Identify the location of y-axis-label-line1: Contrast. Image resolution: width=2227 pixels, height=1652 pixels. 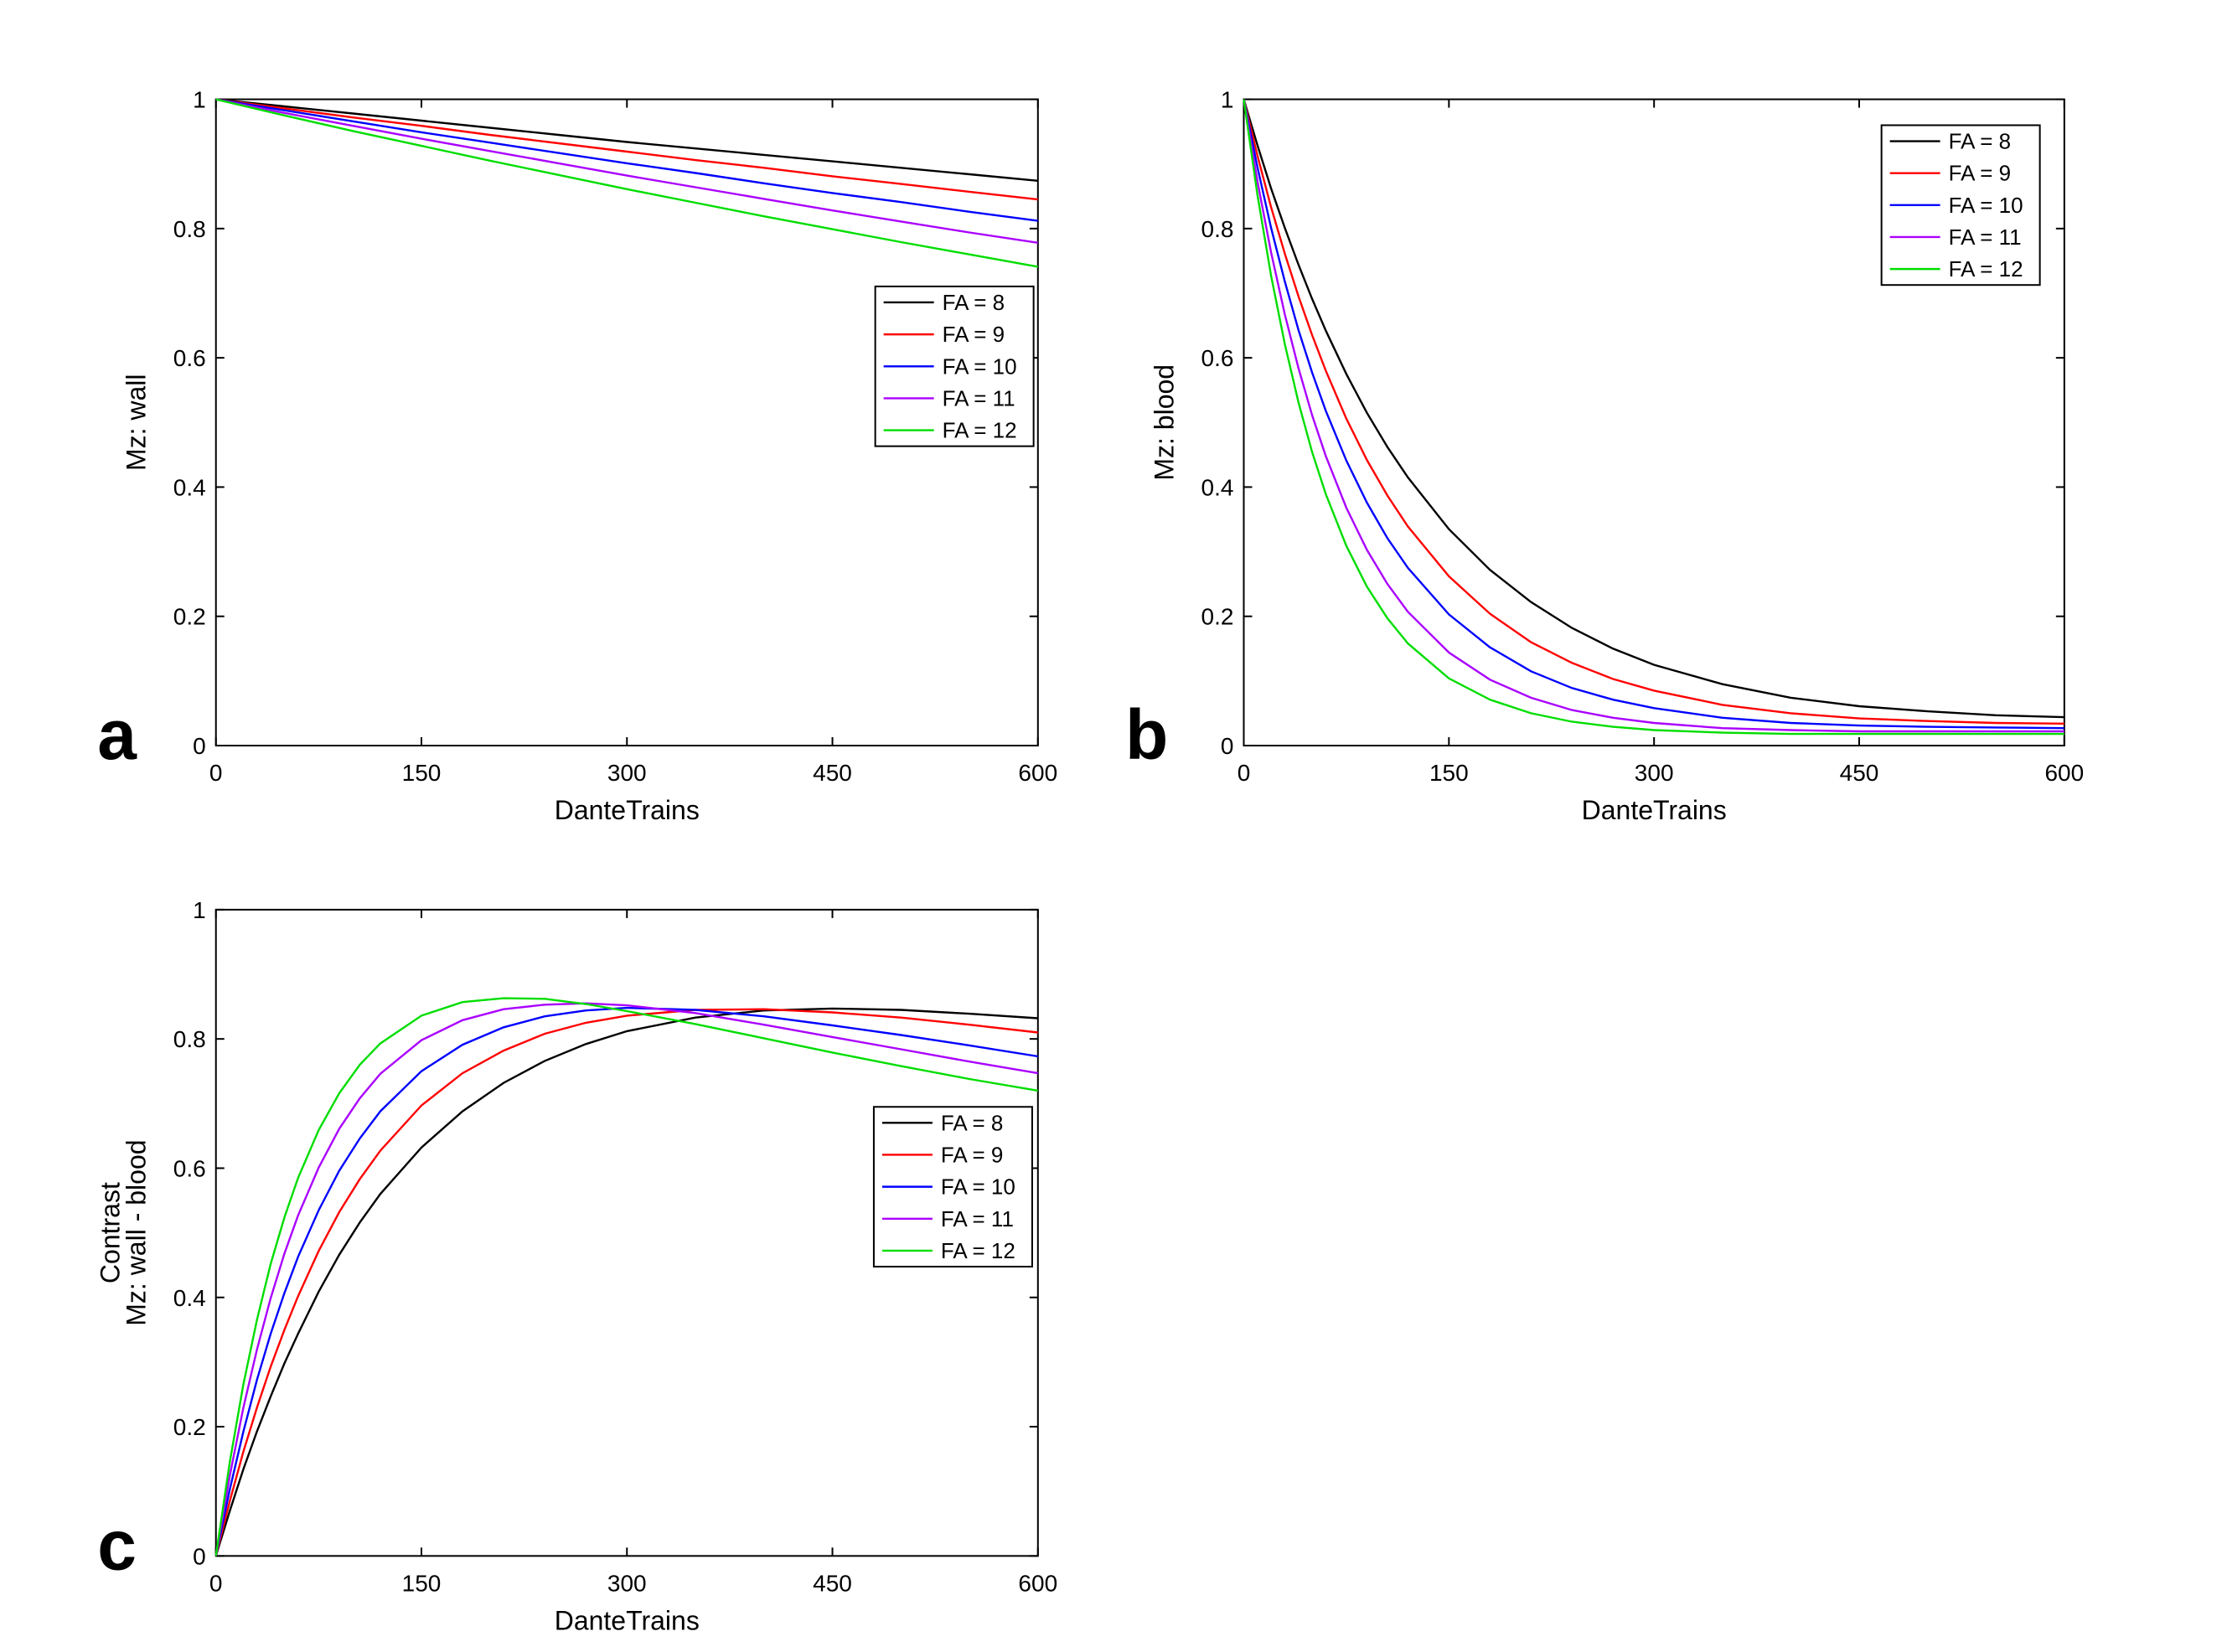
(111, 1232).